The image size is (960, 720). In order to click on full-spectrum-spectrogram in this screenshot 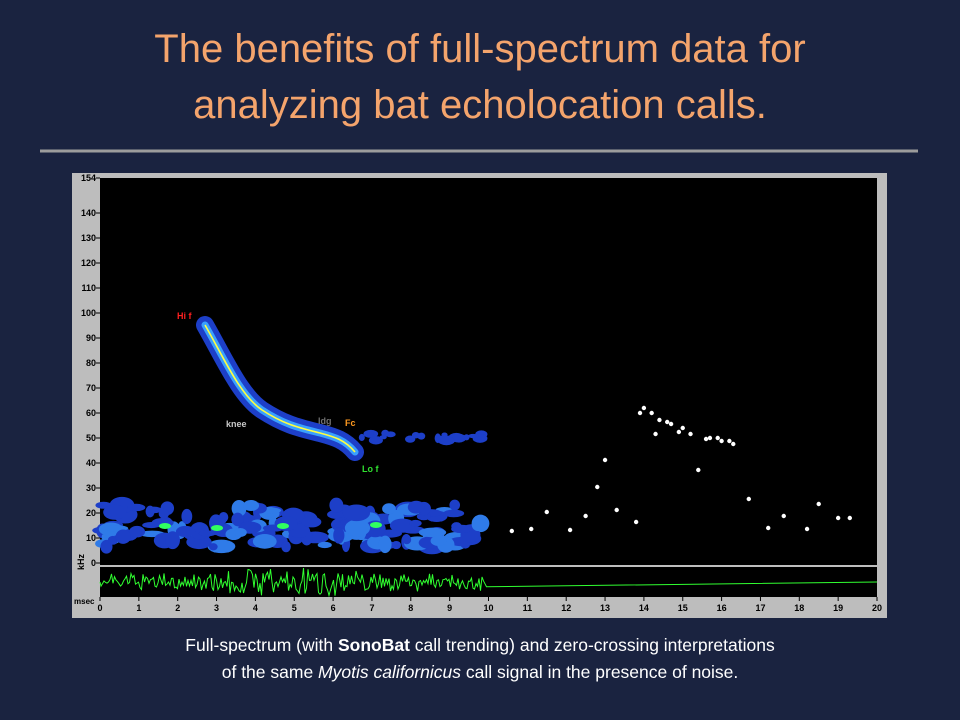, I will do `click(280, 388)`.